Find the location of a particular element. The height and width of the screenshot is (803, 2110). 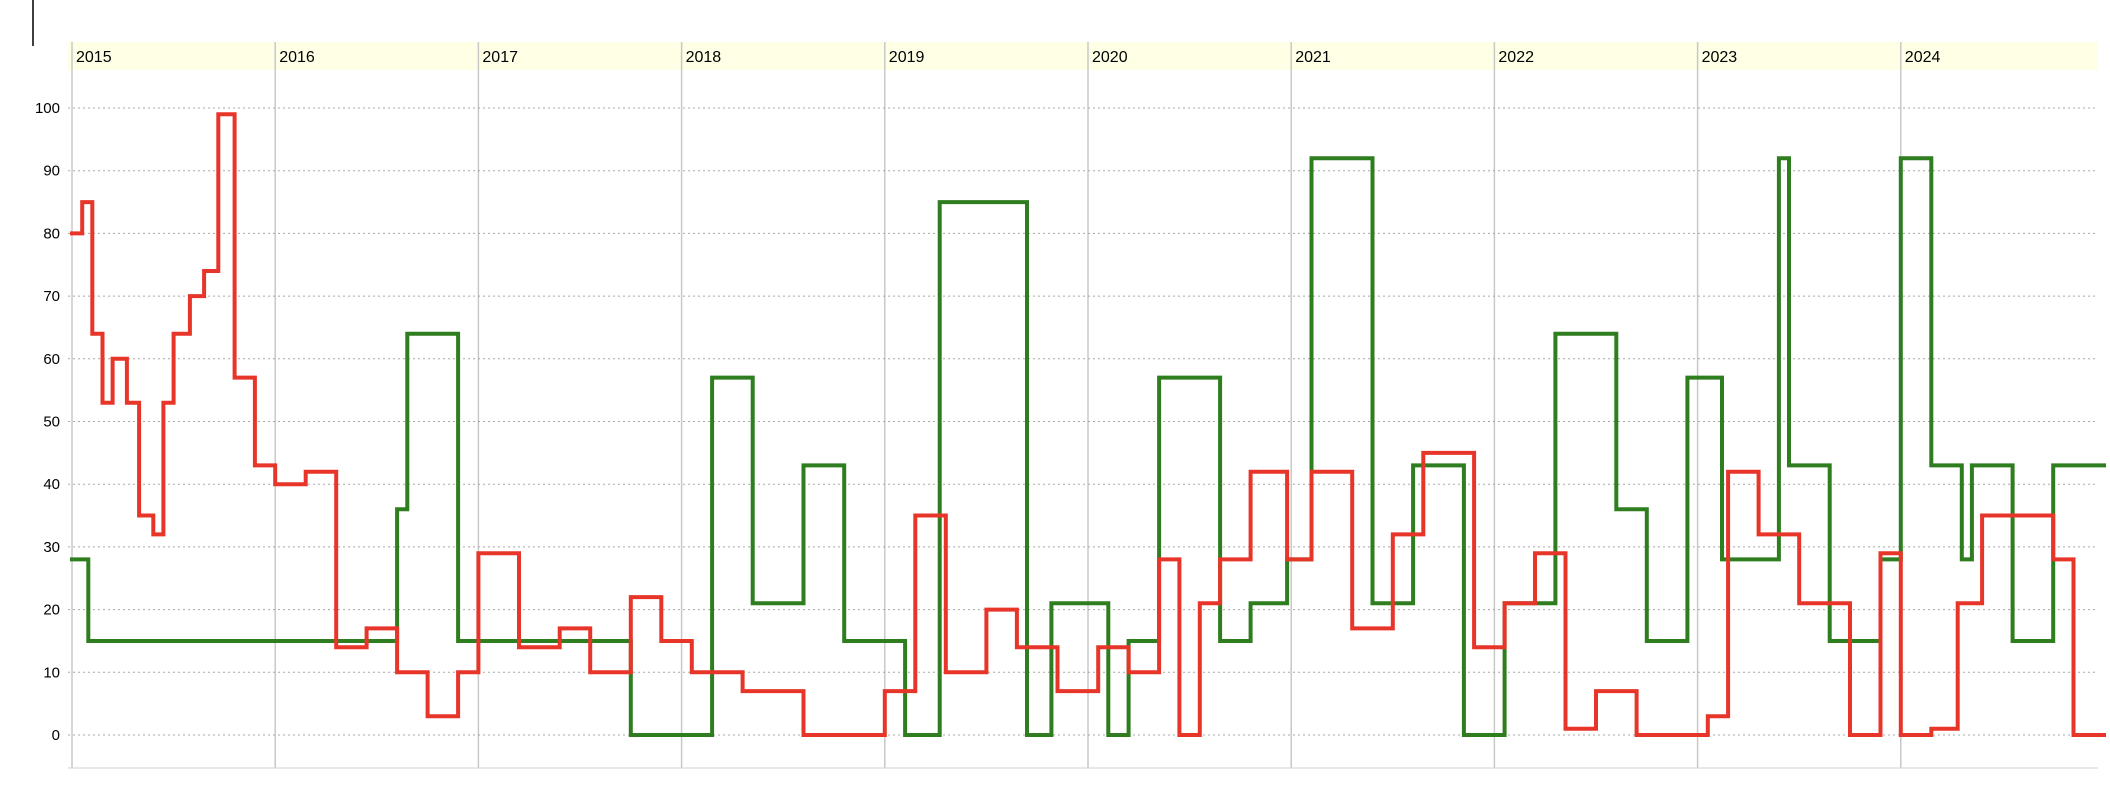

year-labels: 2015 2016 2017 2018 2019 2020 2021 2022 2023 2024 is located at coordinates (1008, 57).